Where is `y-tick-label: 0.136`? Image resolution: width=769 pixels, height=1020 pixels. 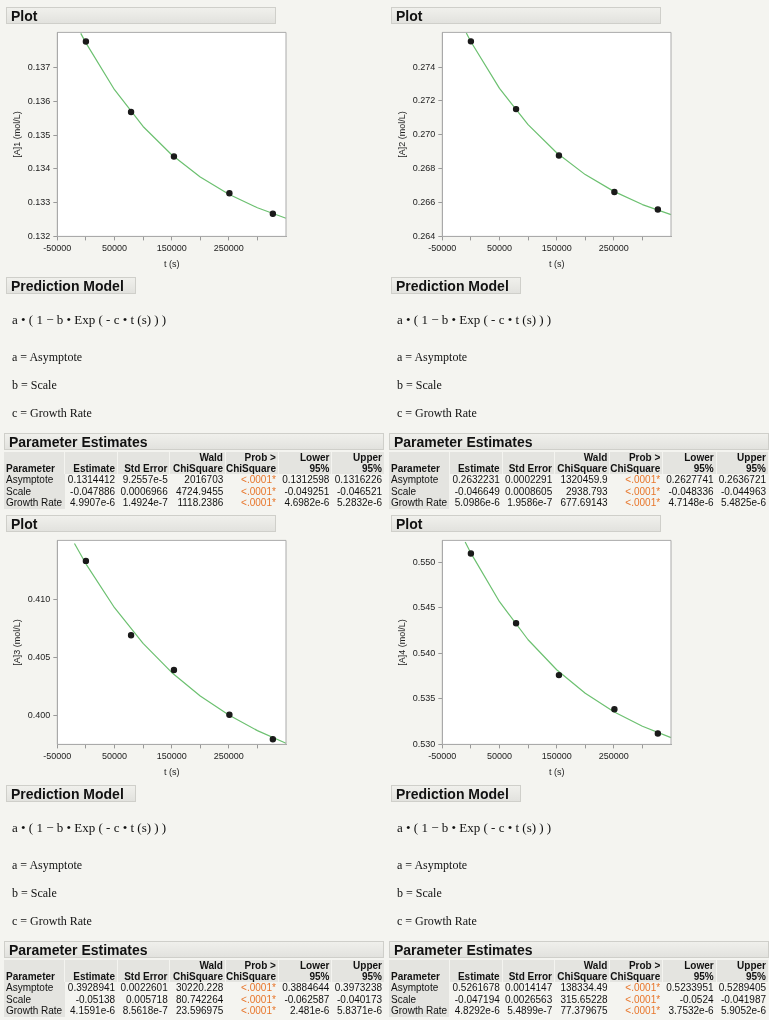
y-tick-label: 0.136 is located at coordinates (39, 101).